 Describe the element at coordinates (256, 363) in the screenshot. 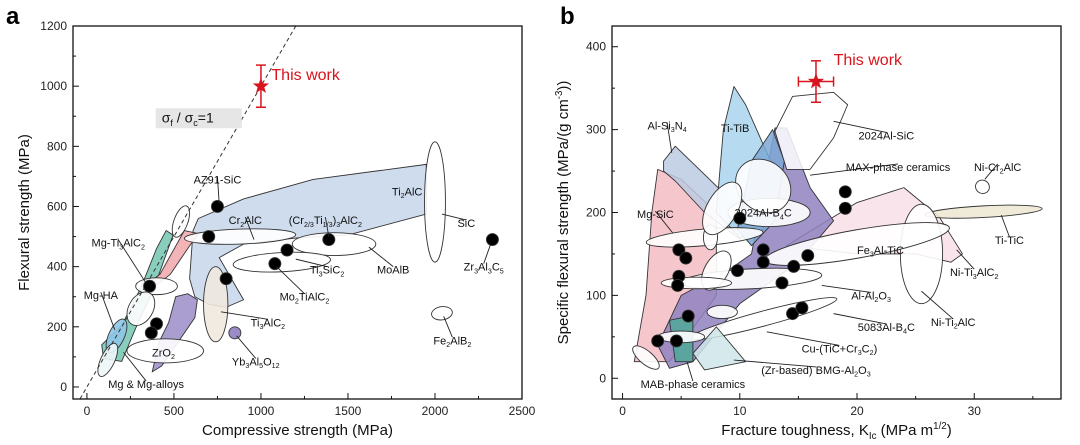

I see `material-label: Yb3​Al5​O12​` at that location.